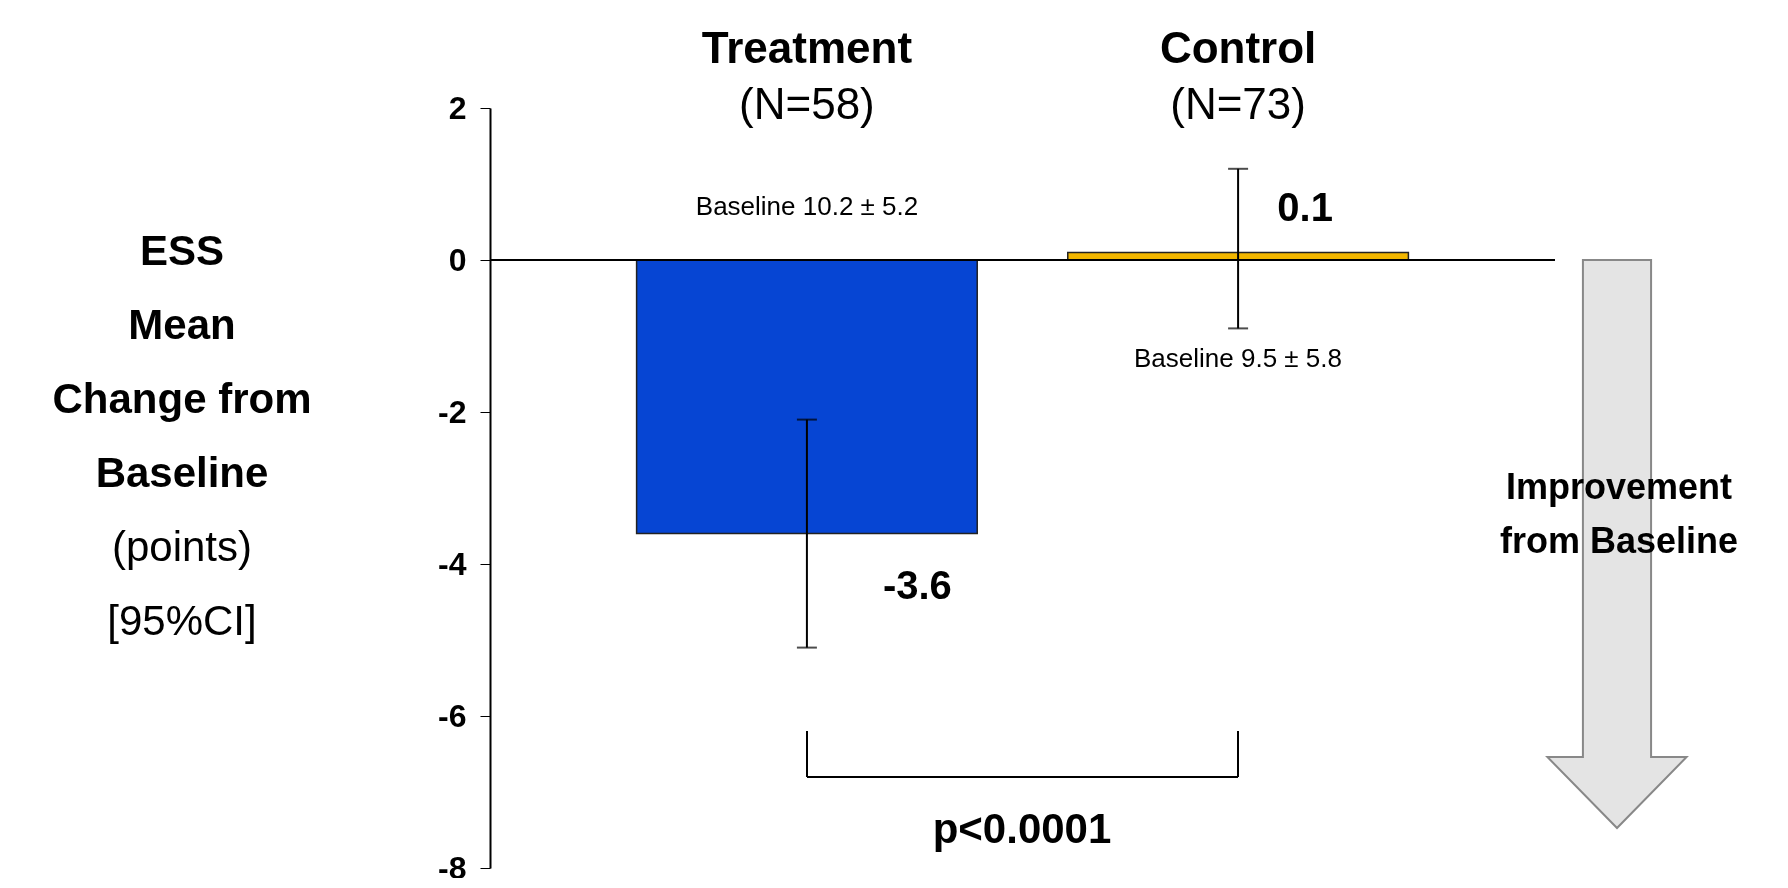  I want to click on data-label: 0.1, so click(1305, 207).